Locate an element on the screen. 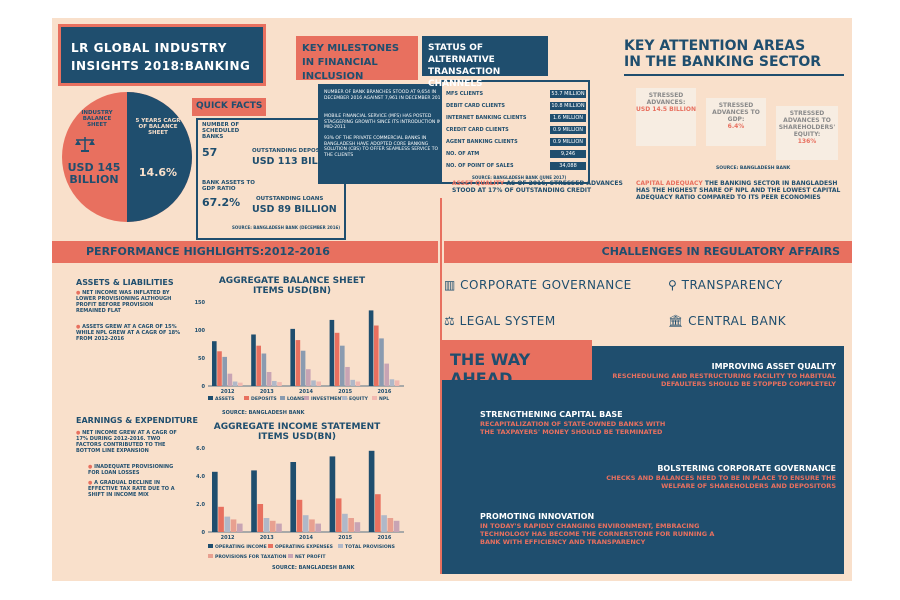  bar-investments-2014 is located at coordinates (308, 377).